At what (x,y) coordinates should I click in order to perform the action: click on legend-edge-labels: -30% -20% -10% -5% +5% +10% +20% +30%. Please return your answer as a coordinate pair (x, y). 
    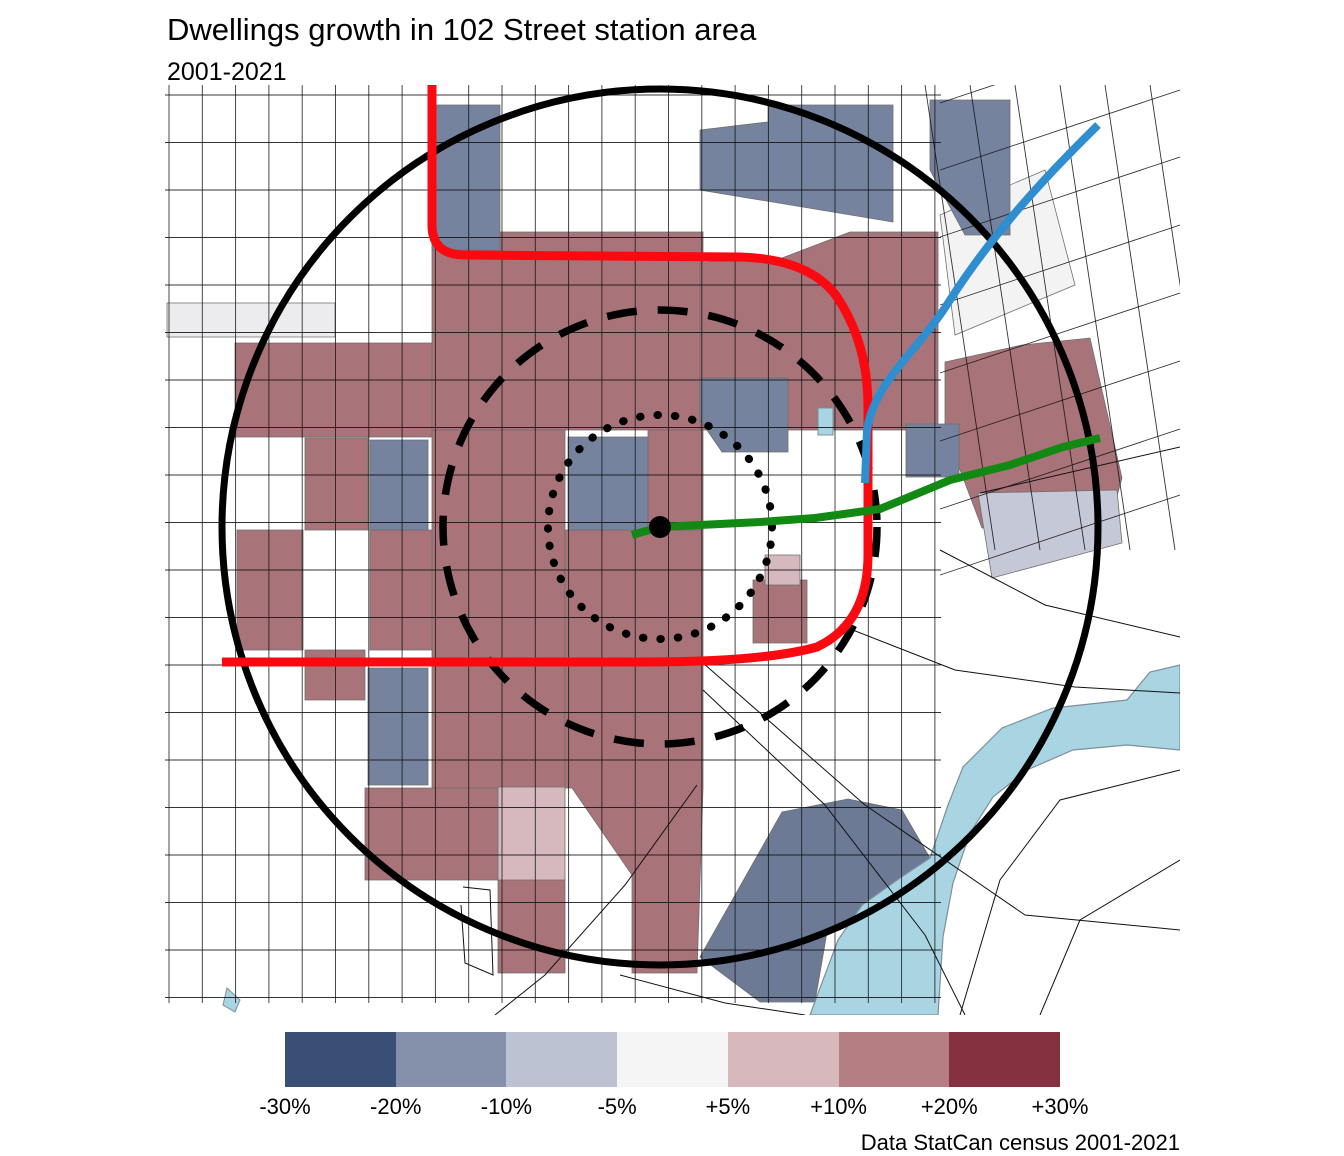
    Looking at the image, I should click on (673, 1108).